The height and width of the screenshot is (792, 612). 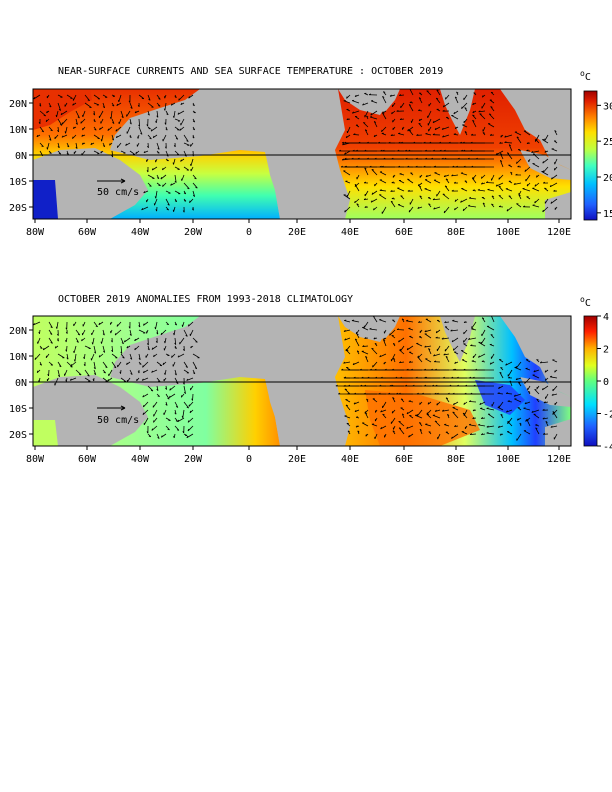 I want to click on colorbar-tick-label: 30, so click(x=607, y=106).